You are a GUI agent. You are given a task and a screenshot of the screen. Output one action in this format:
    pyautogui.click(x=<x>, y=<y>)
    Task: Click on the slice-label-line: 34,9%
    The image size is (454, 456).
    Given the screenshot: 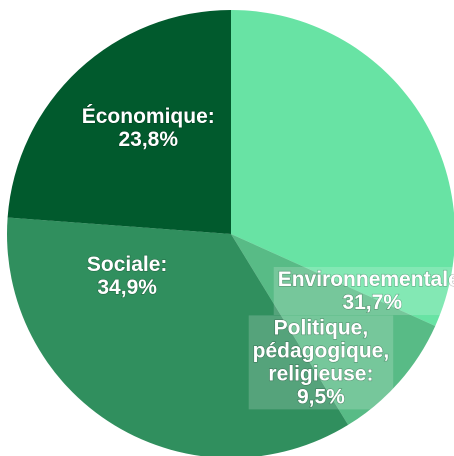 What is the action you would take?
    pyautogui.click(x=127, y=287)
    